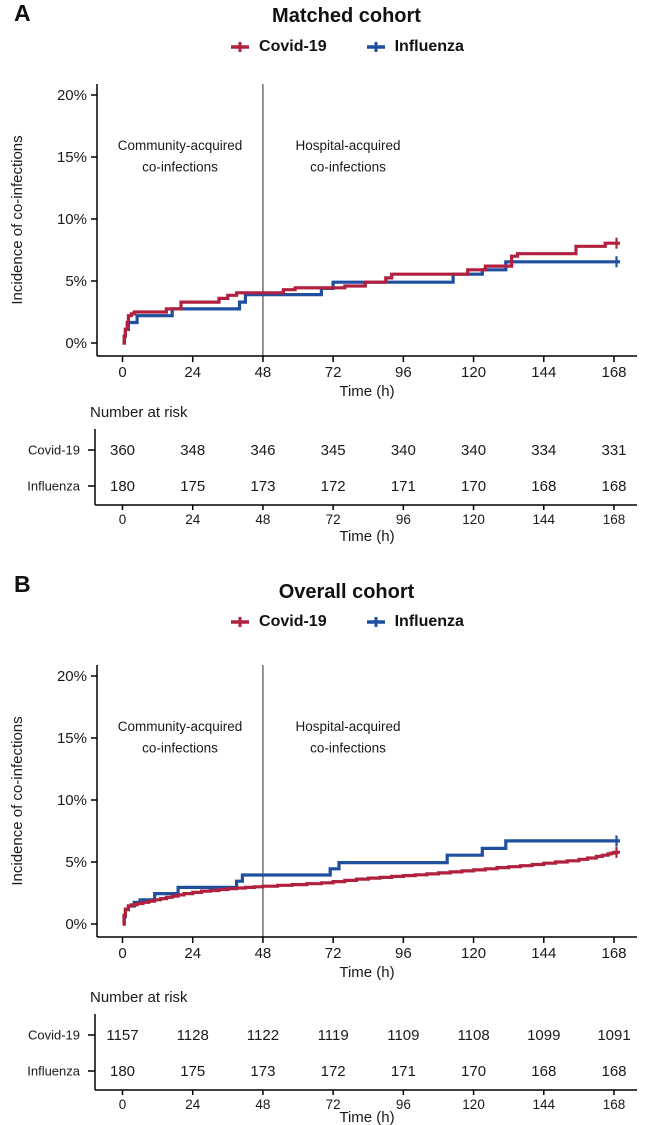 The width and height of the screenshot is (649, 1125). I want to click on influenza-line-marker-icon, so click(375, 622).